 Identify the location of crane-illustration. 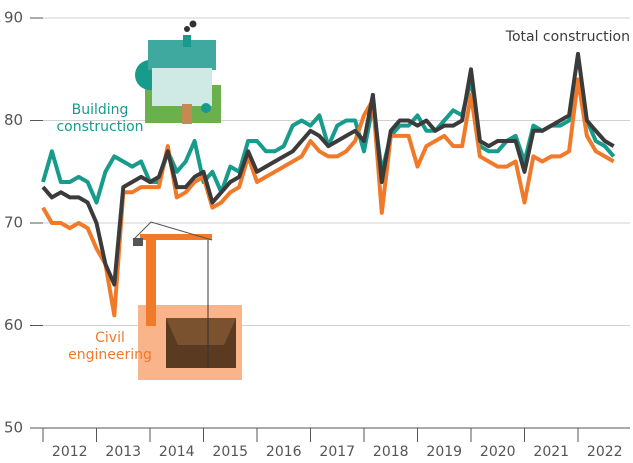
(187, 300).